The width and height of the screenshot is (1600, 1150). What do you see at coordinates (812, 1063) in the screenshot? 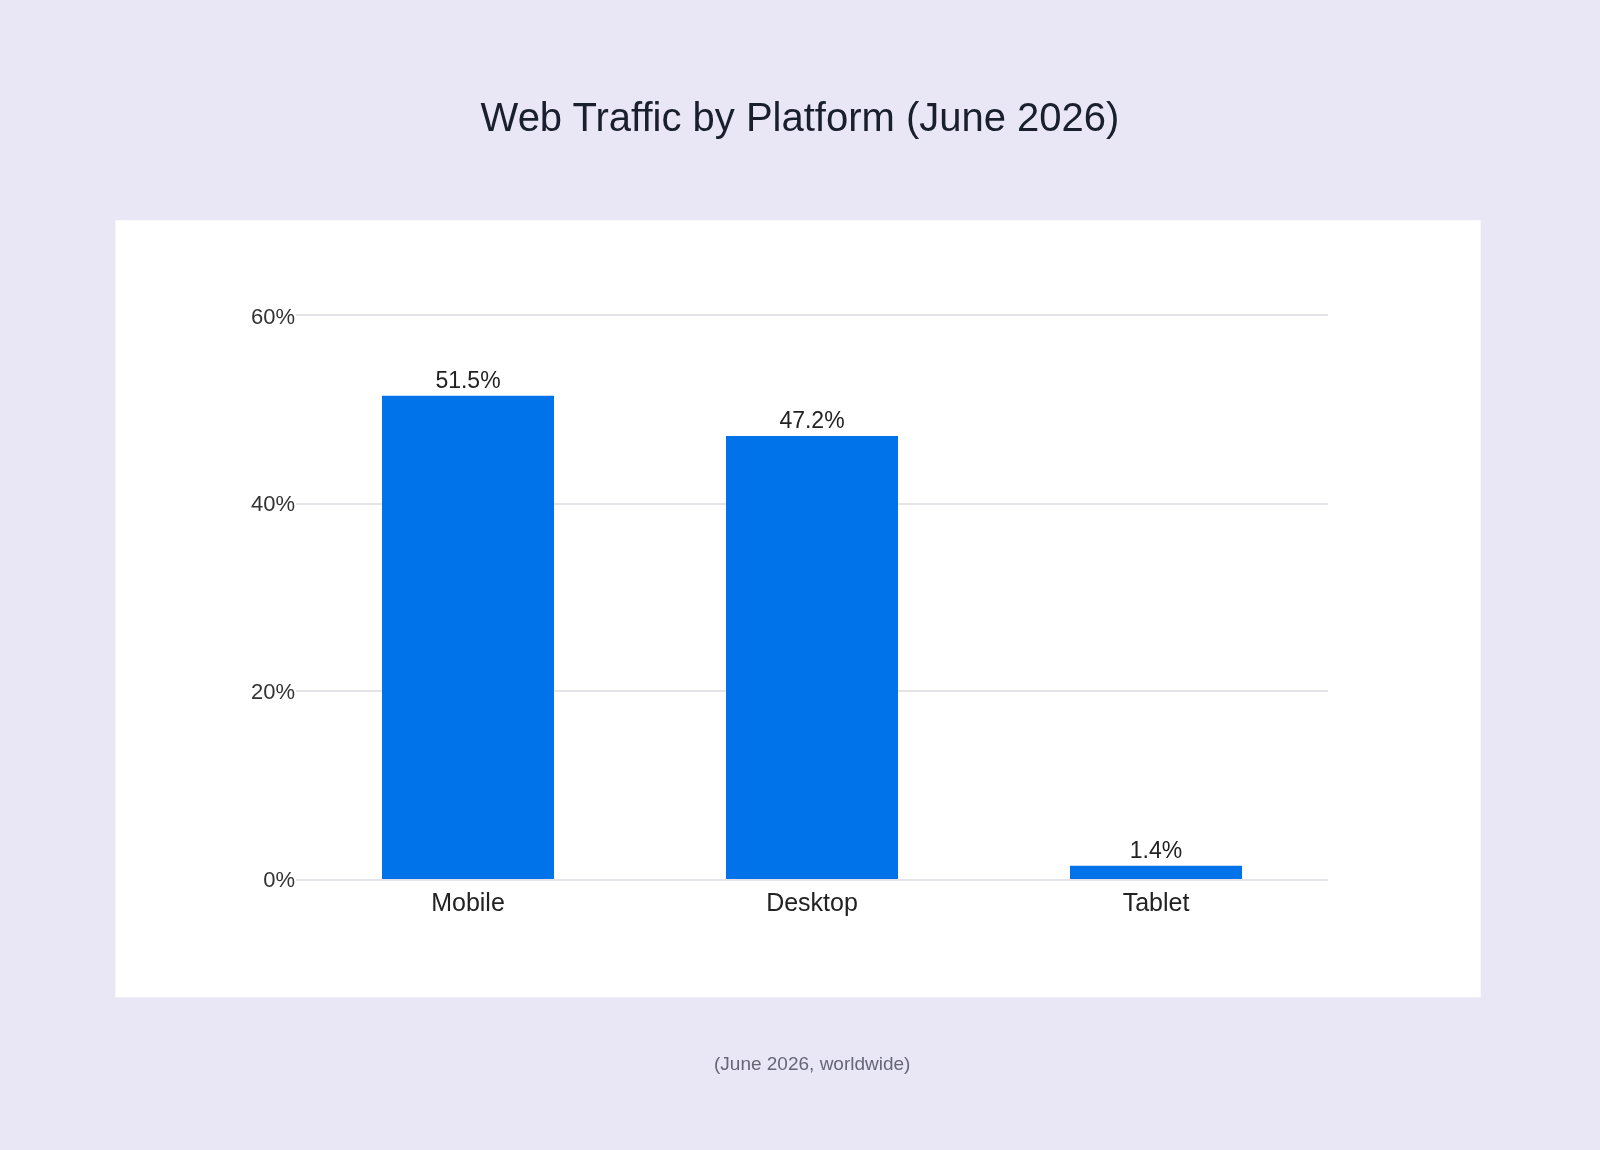
I see `text: (June 2026, worldwide)` at bounding box center [812, 1063].